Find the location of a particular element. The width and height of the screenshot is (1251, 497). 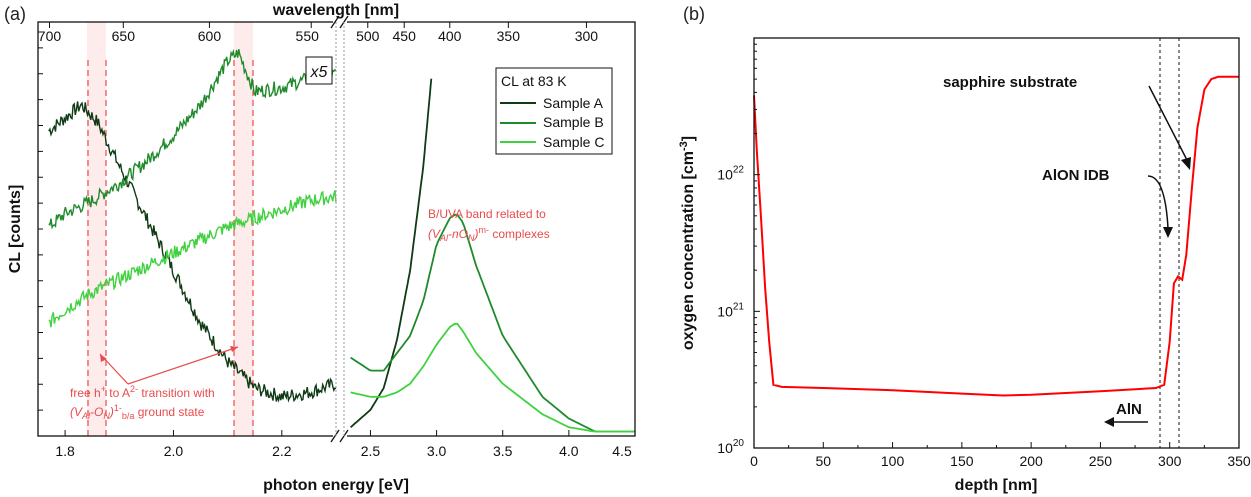

x-tick-label: 1.8 is located at coordinates (65, 451).